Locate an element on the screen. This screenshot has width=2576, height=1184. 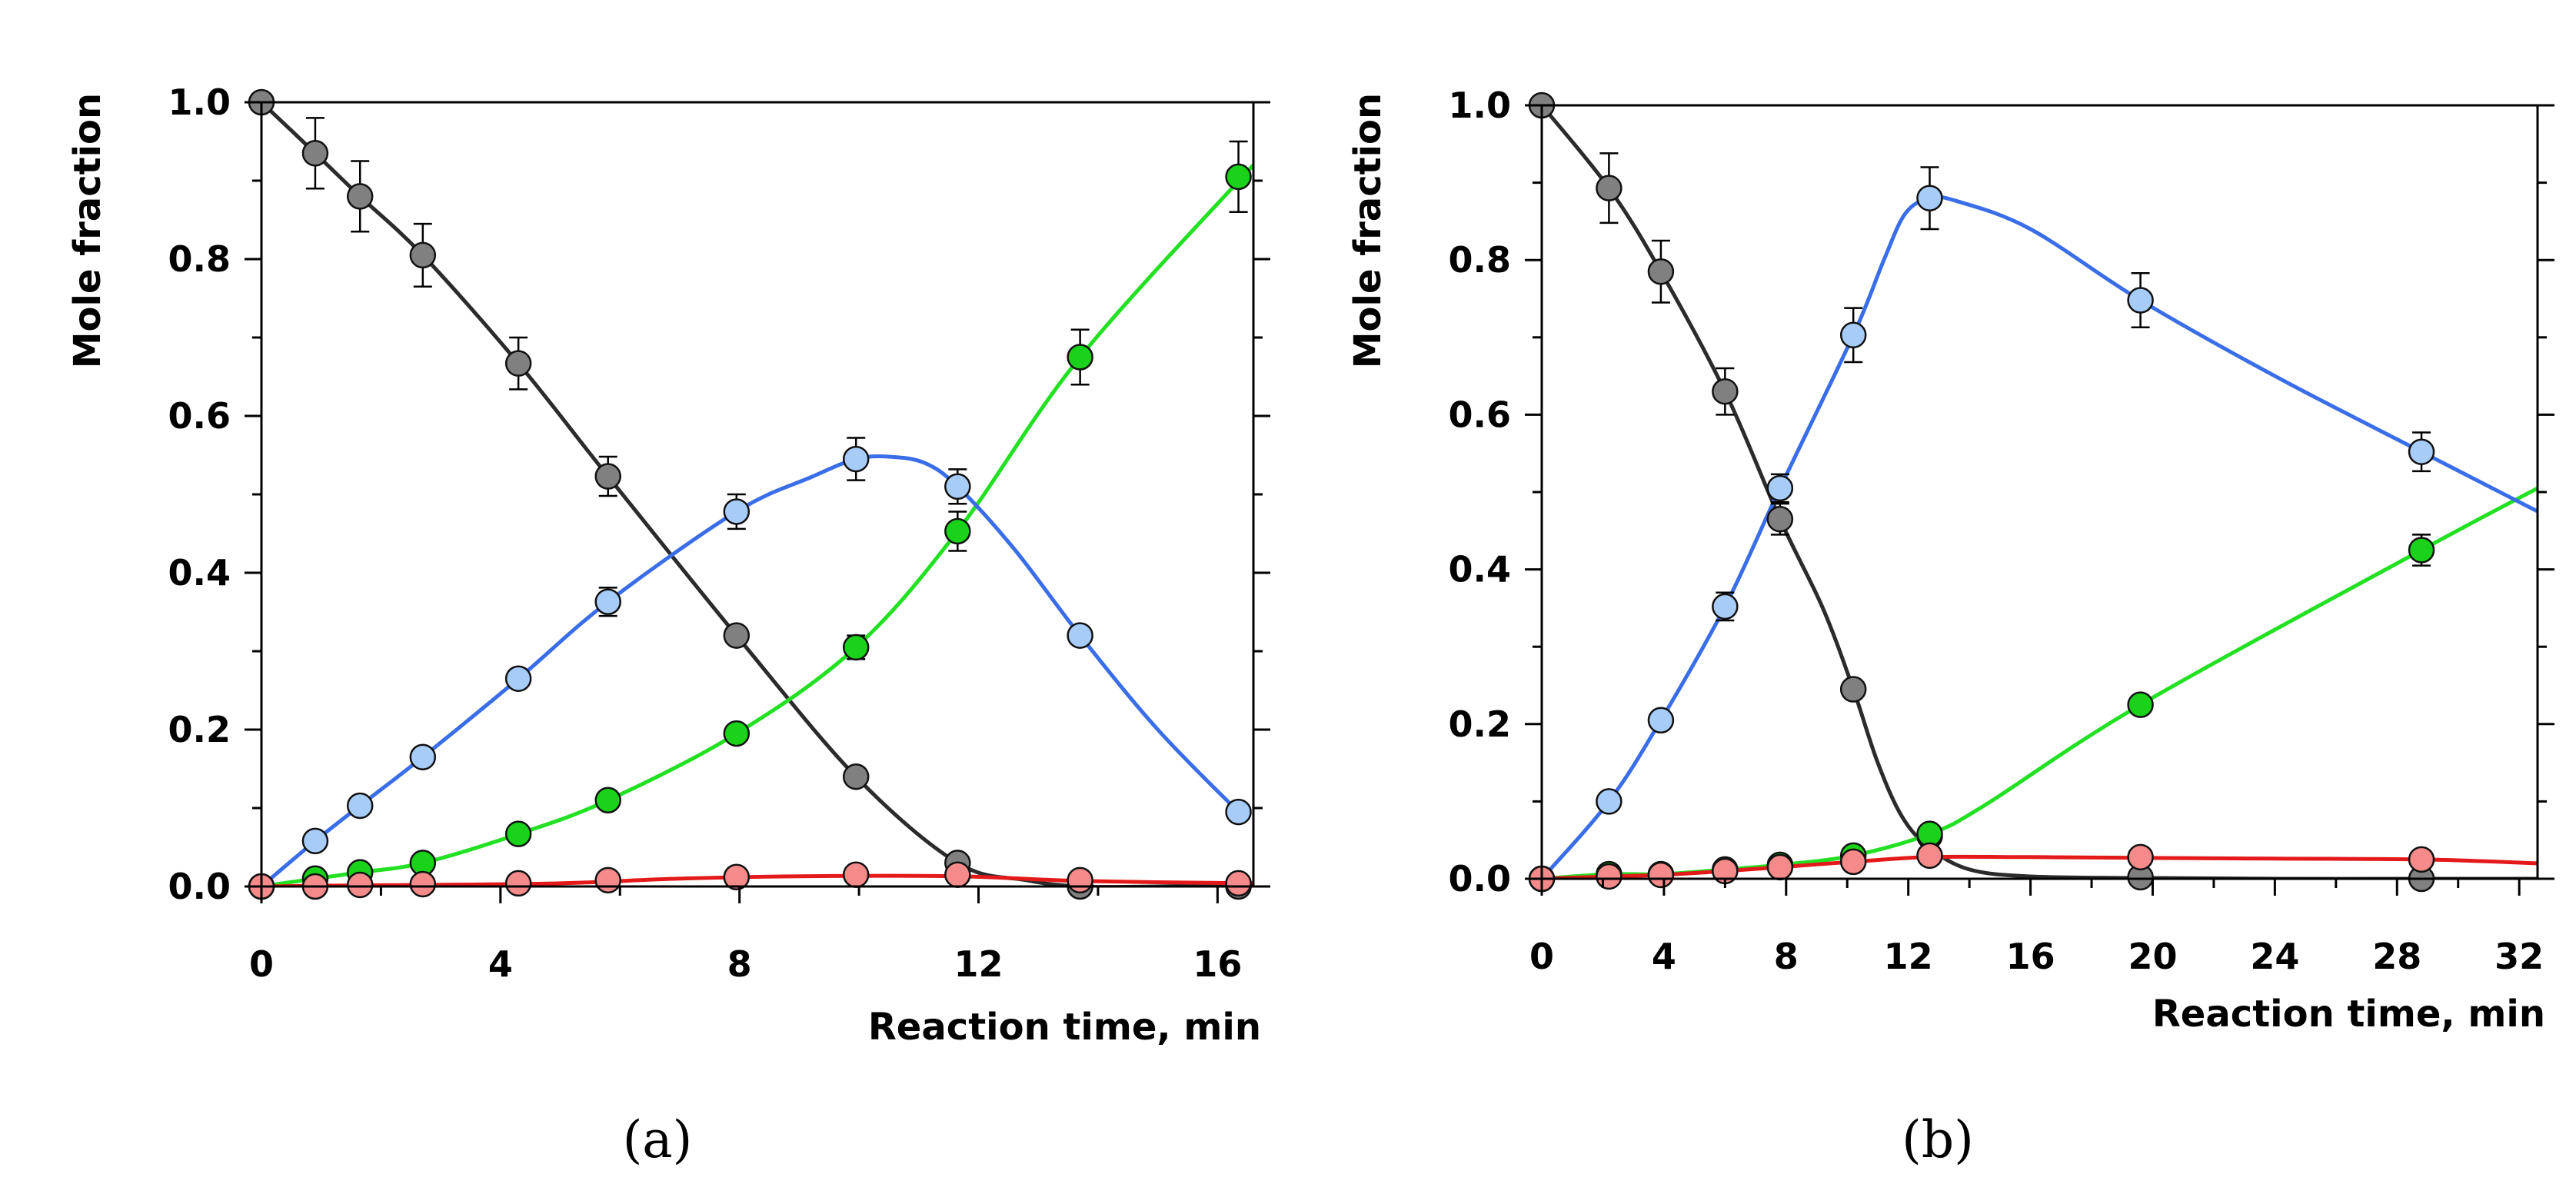
panel-a-y-tick-label: 0.0 is located at coordinates (199, 886).